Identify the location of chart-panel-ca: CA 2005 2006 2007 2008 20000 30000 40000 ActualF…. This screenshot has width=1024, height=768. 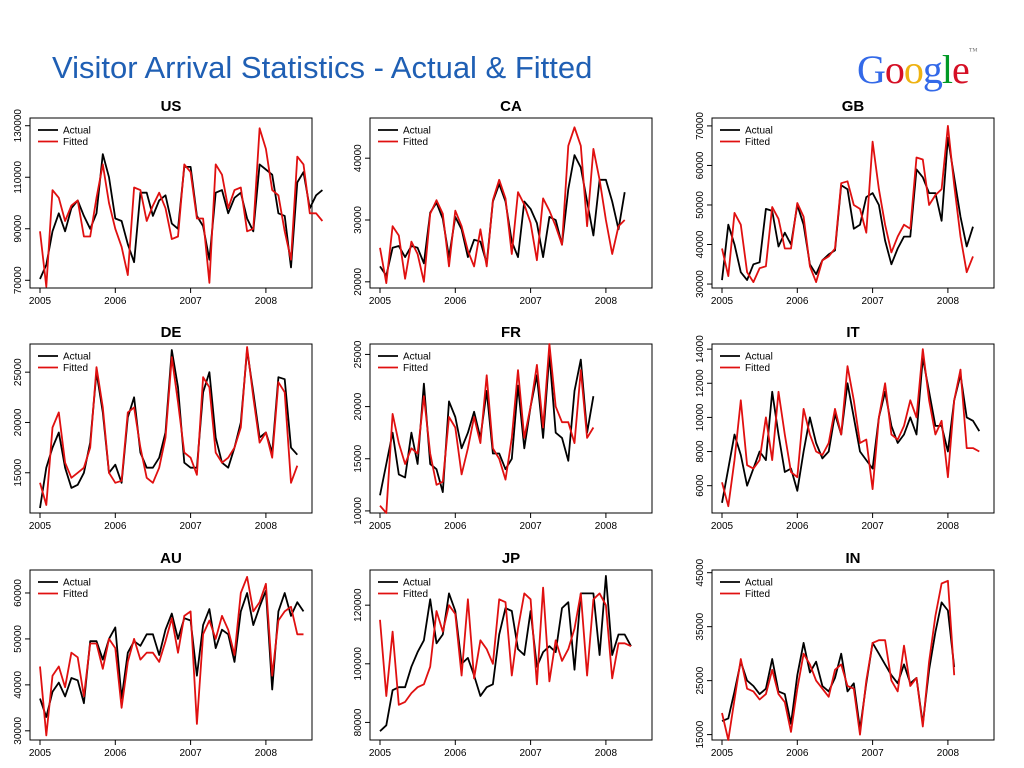
(503, 202).